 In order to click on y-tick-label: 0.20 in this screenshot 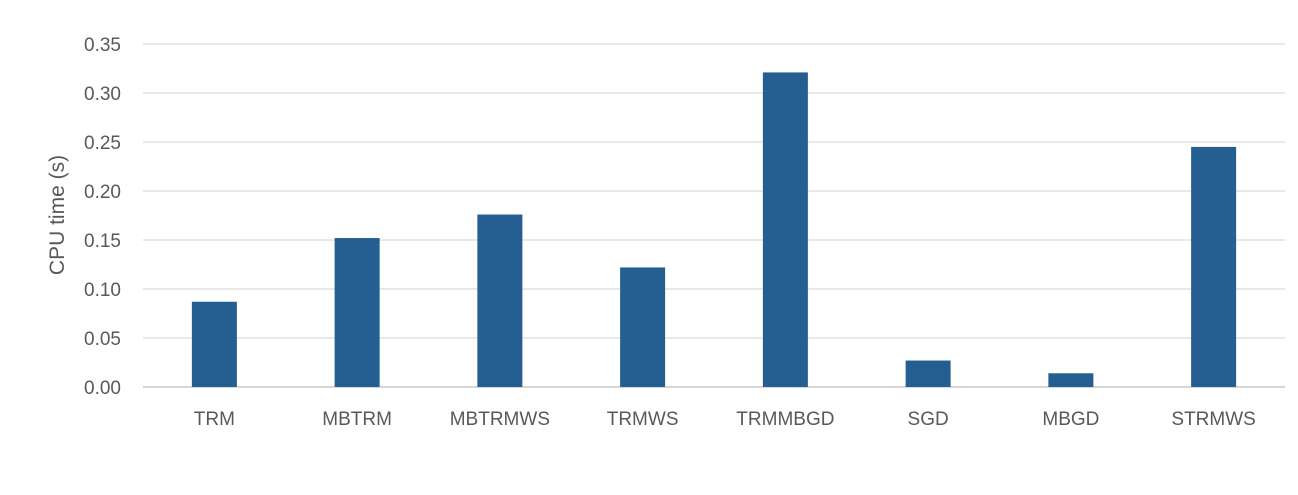, I will do `click(102, 192)`.